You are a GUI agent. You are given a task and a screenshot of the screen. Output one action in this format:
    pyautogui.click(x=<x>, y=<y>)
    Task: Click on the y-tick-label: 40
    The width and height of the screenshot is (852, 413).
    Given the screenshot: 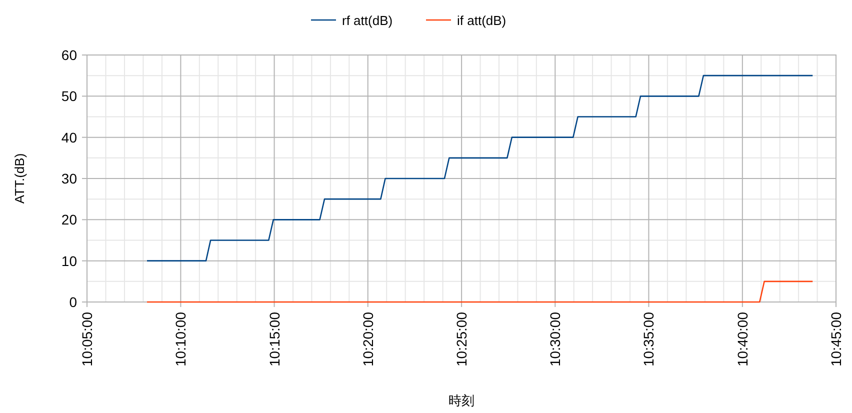 What is the action you would take?
    pyautogui.click(x=69, y=137)
    